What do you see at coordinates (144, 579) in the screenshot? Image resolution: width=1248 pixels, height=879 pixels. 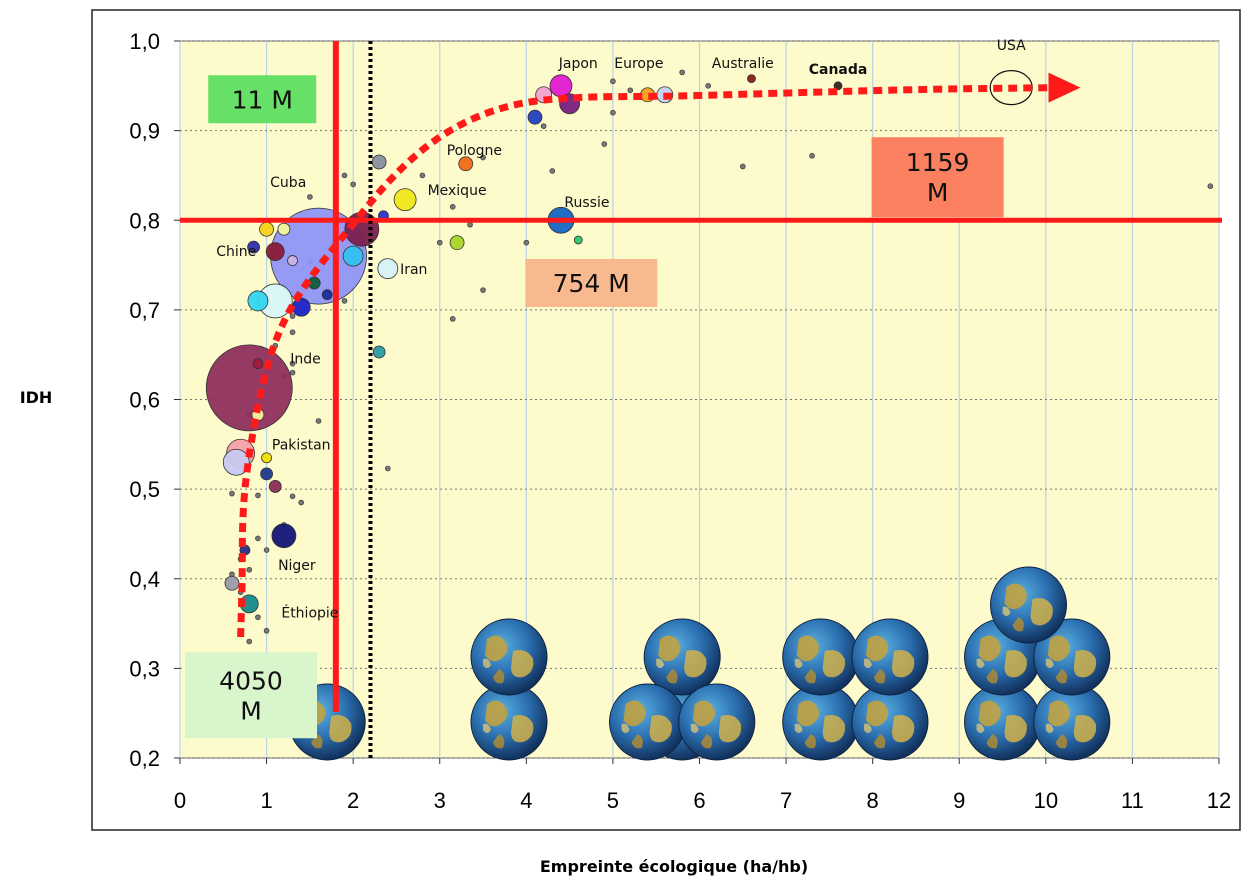 I see `y-tick-0,4: 0,4` at bounding box center [144, 579].